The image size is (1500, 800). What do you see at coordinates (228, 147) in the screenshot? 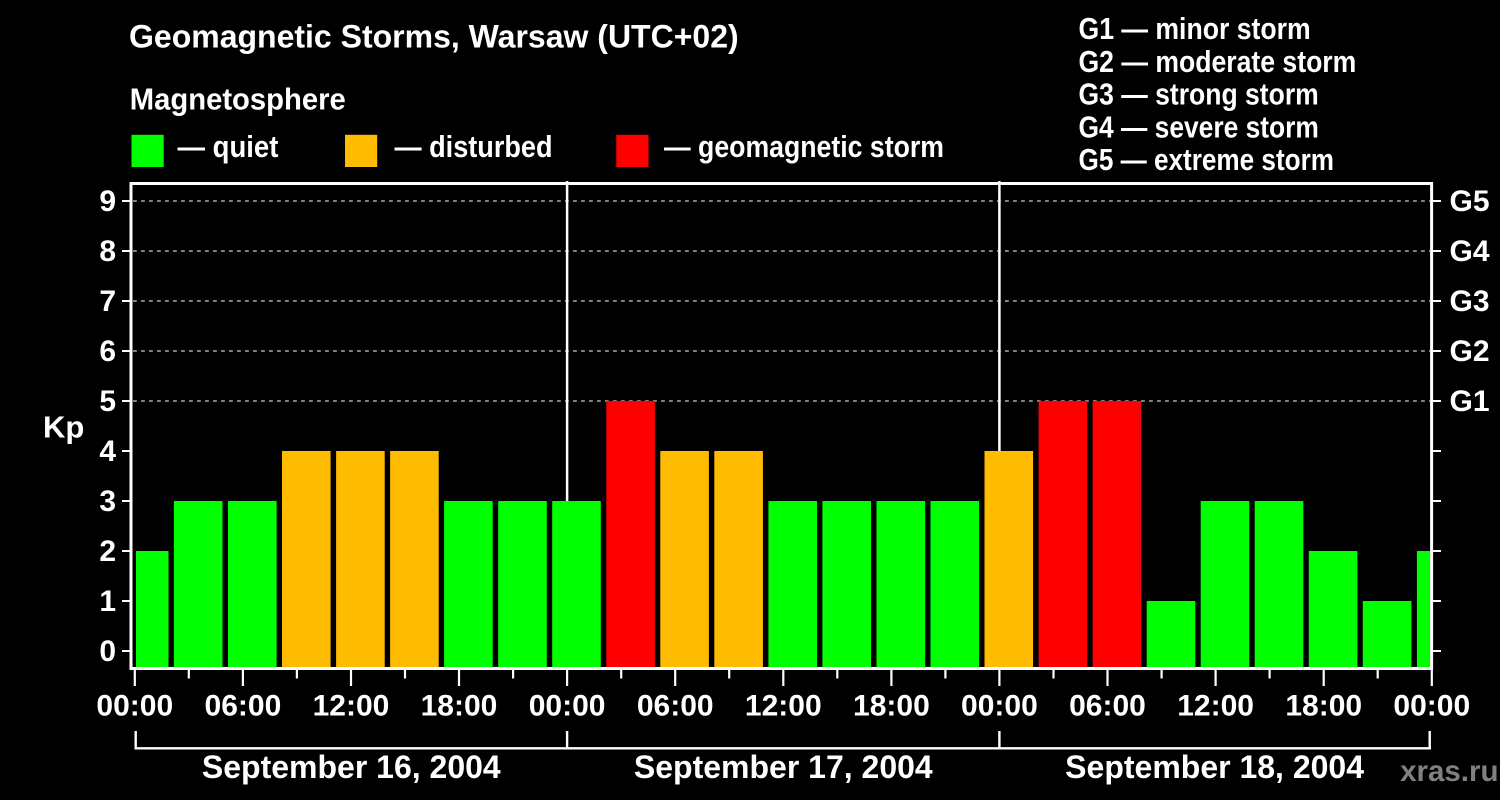
I see `svg-text: — quiet` at bounding box center [228, 147].